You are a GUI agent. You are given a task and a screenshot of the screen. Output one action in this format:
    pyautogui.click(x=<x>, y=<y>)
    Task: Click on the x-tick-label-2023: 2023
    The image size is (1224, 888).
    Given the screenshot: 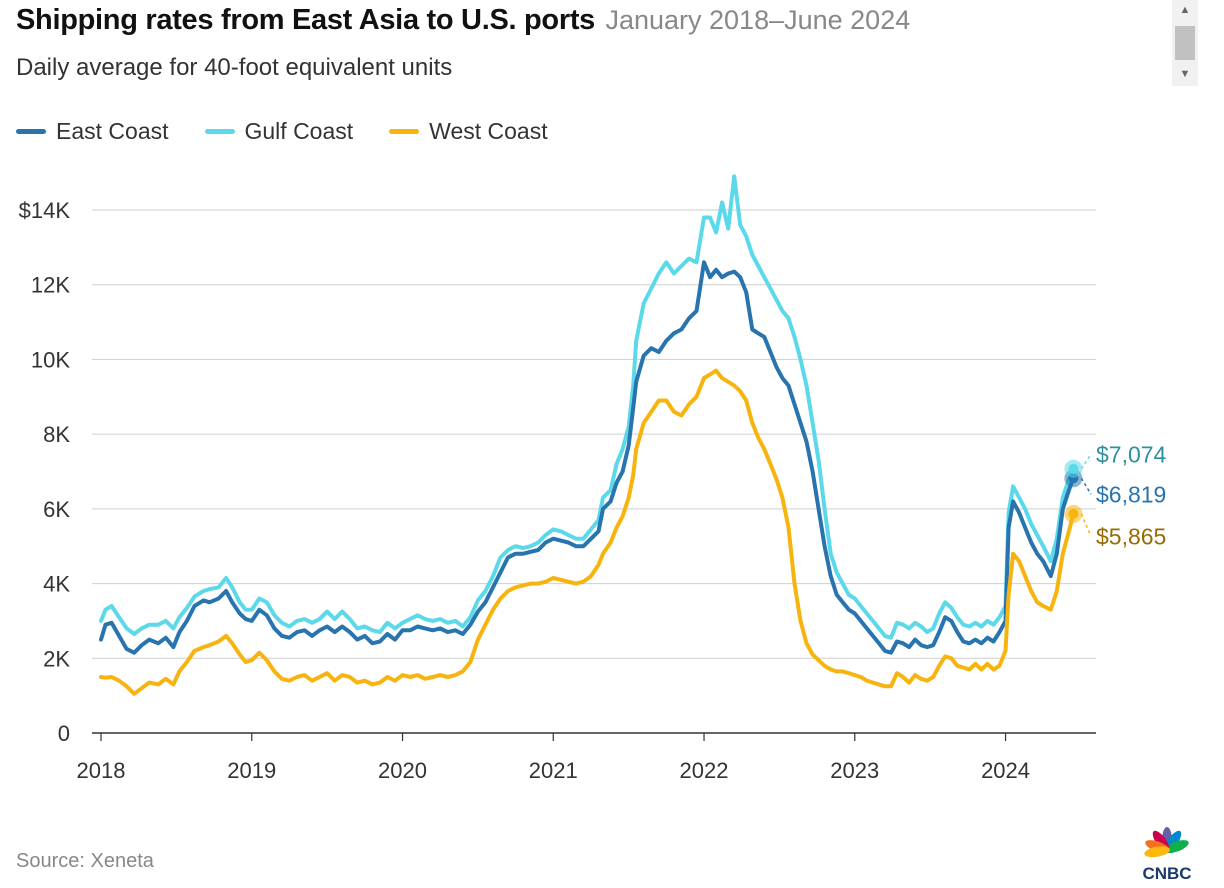 What is the action you would take?
    pyautogui.click(x=854, y=770)
    